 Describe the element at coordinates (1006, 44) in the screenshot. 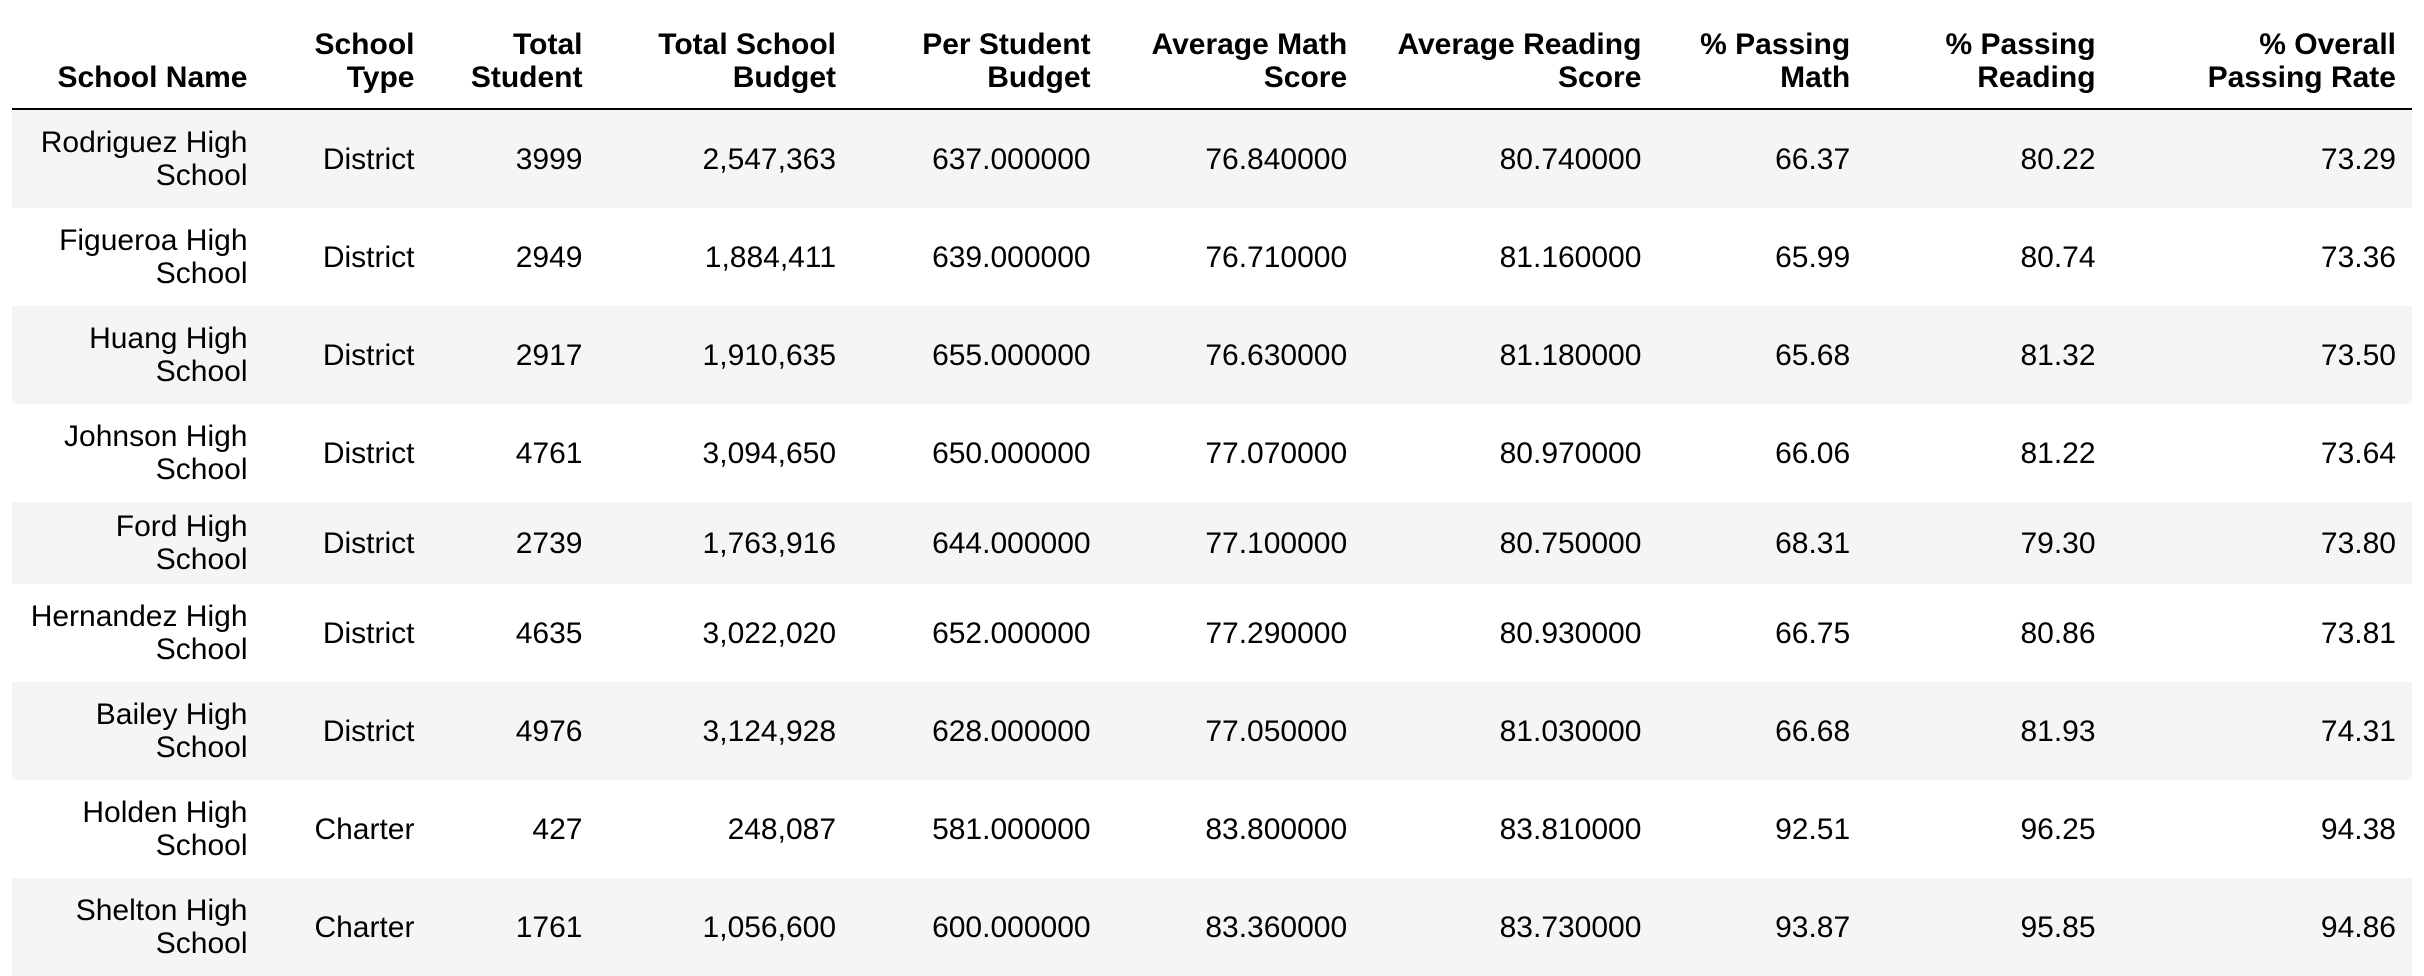

I see `column-header-text: Per Student` at that location.